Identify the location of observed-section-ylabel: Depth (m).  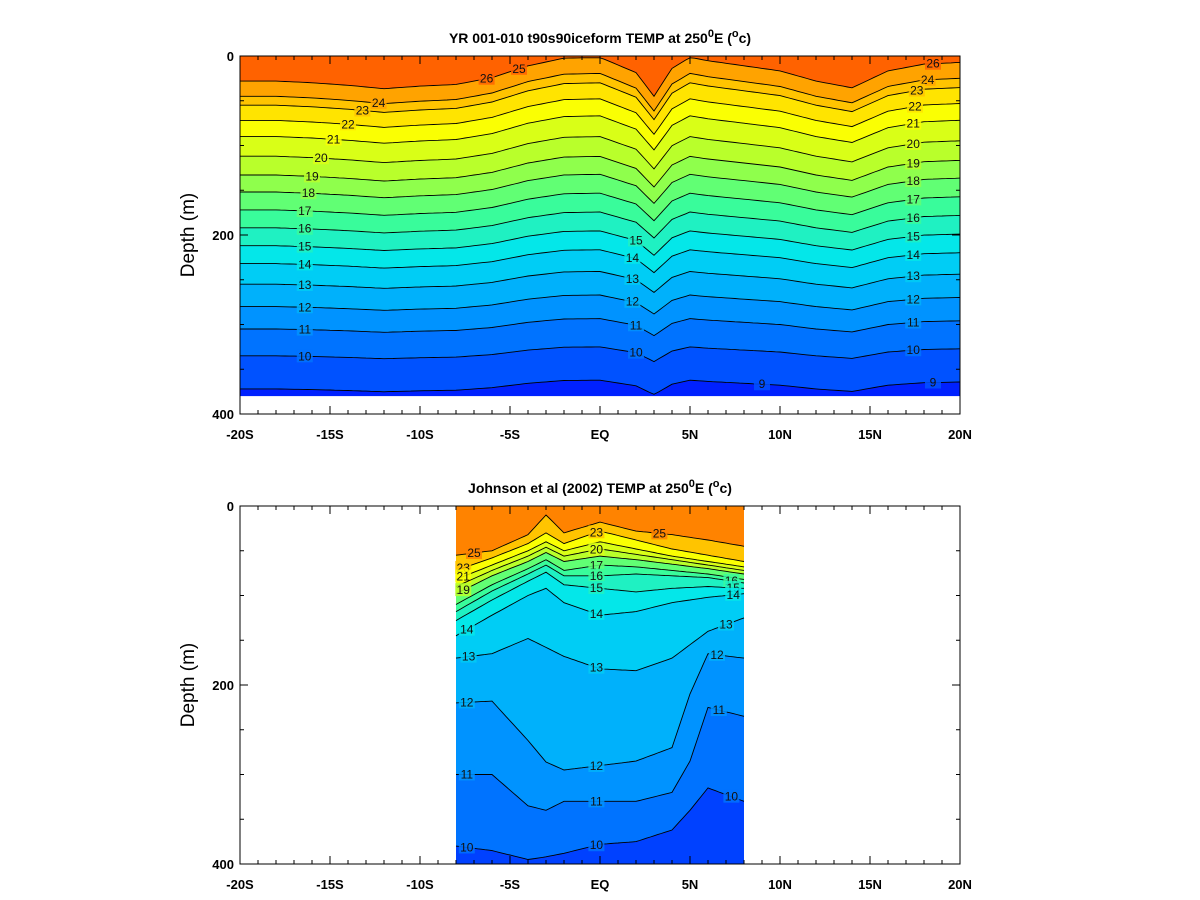
(188, 685).